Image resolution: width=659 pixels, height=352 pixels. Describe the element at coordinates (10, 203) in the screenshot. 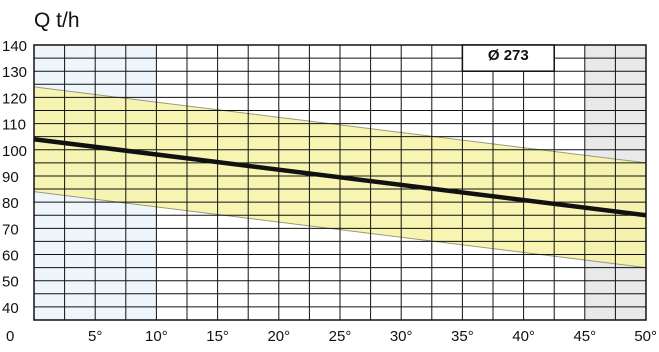

I see `y-tick-label: 80` at that location.